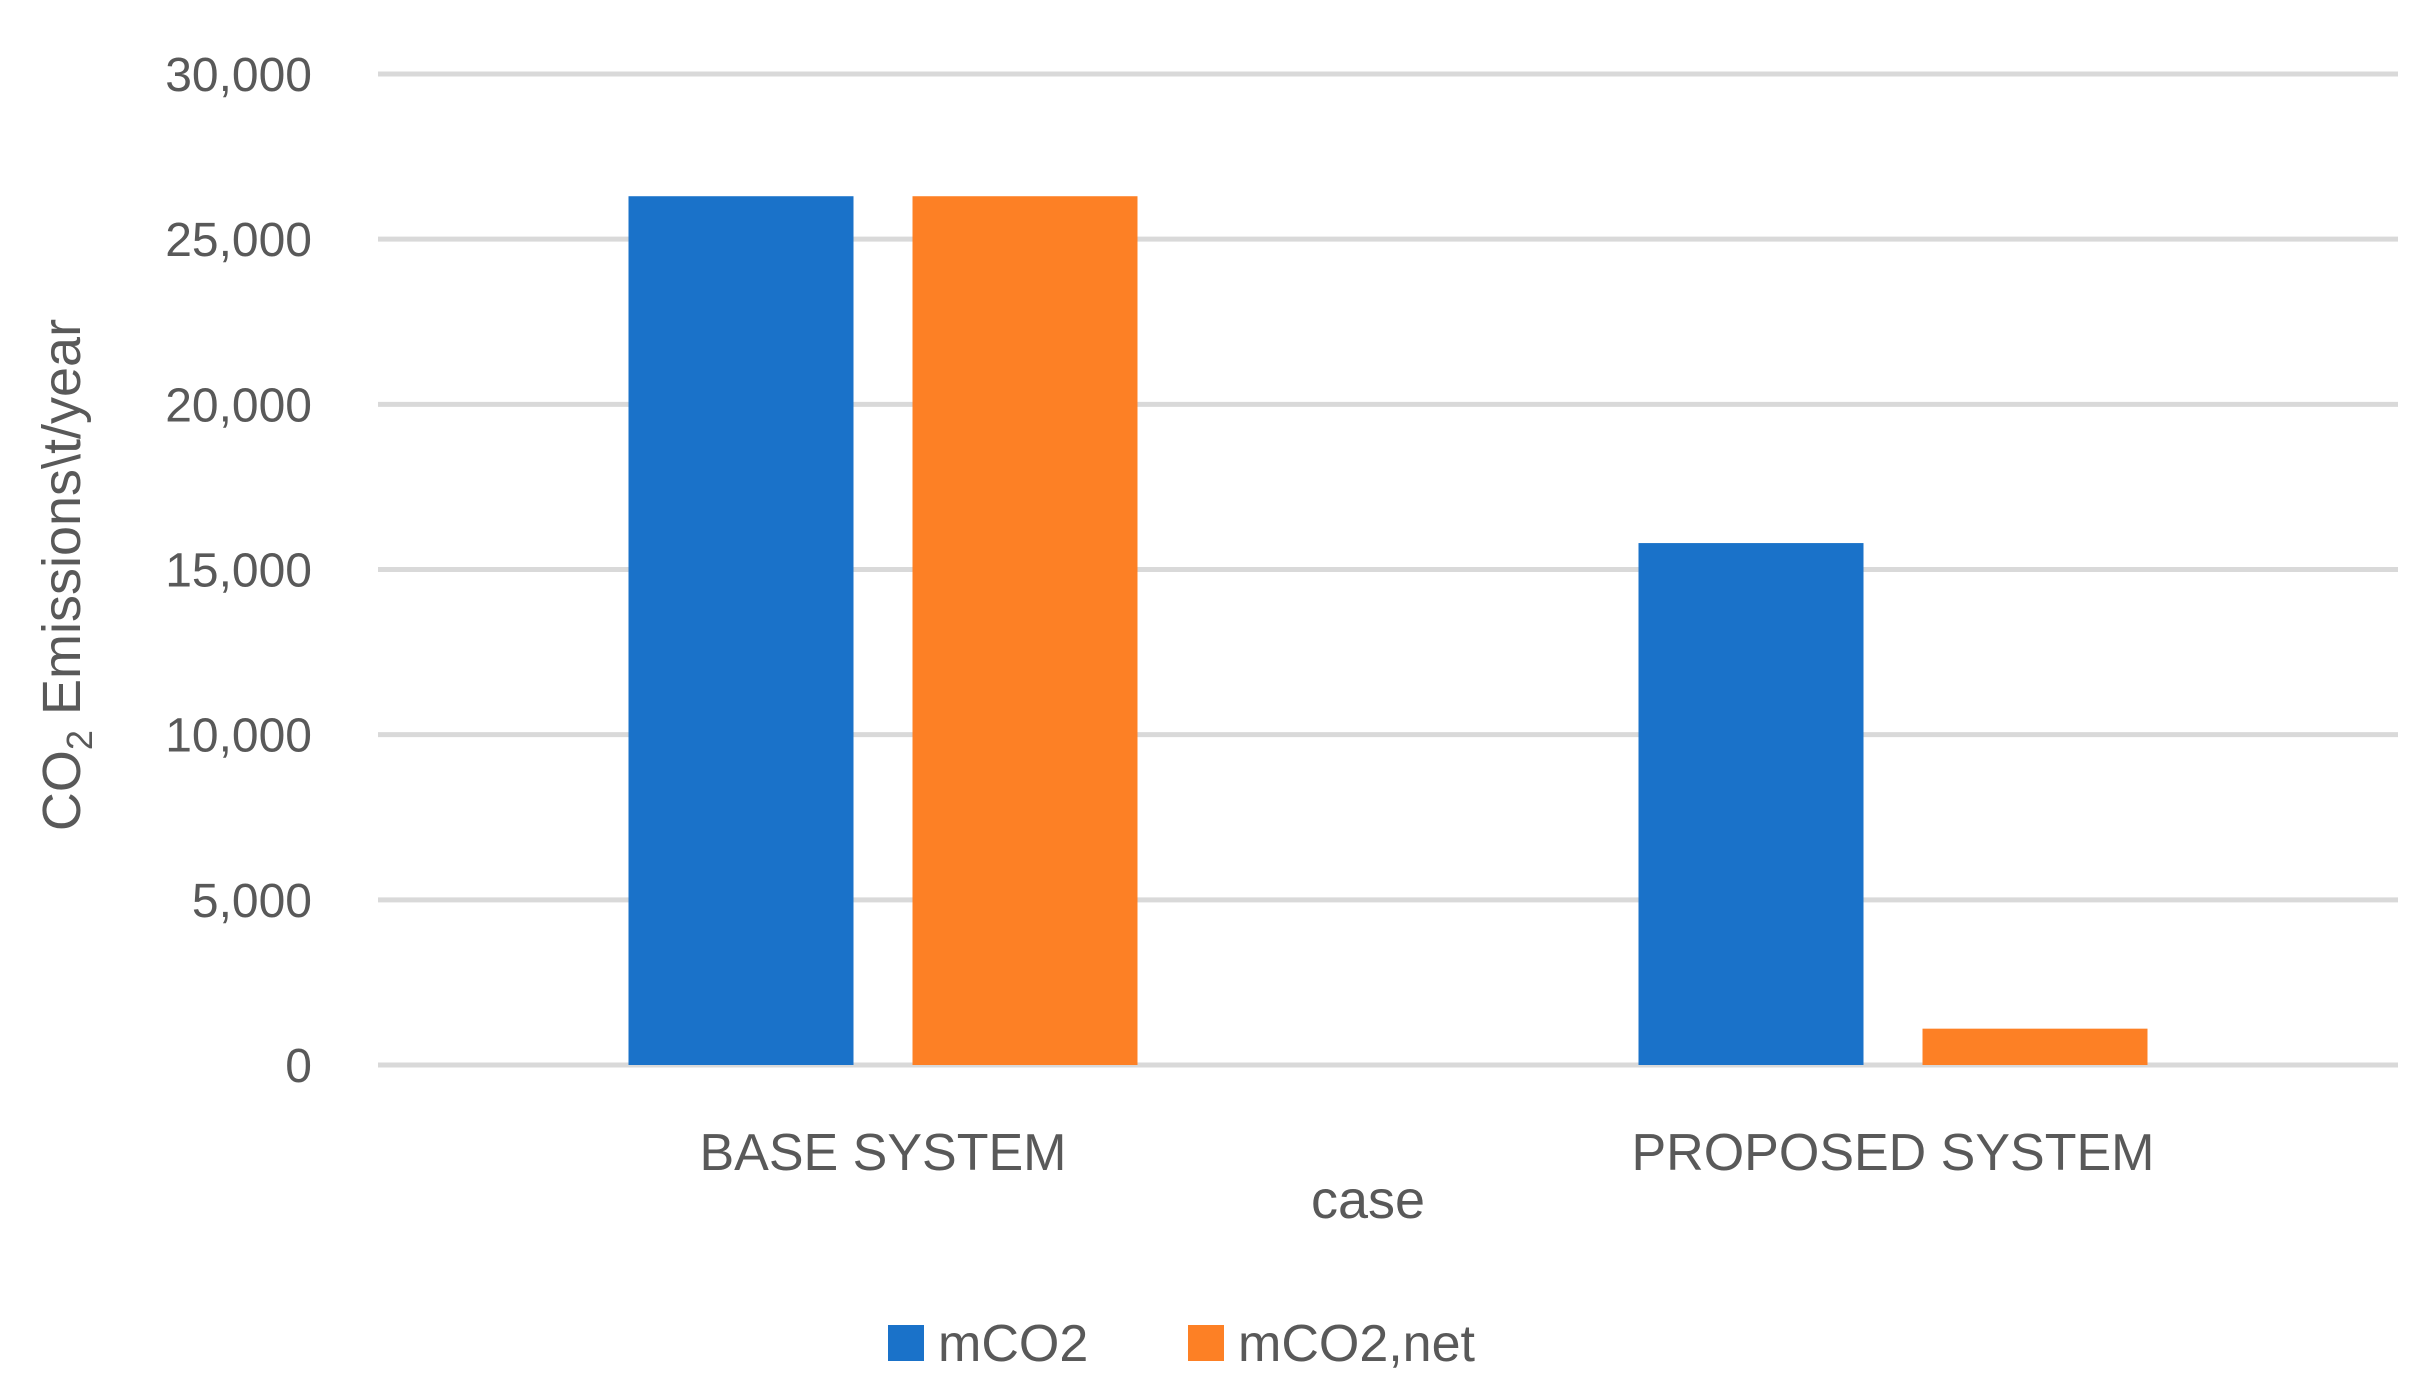 The image size is (2413, 1387). What do you see at coordinates (79, 740) in the screenshot?
I see `y-axis-title-subscript: 2` at bounding box center [79, 740].